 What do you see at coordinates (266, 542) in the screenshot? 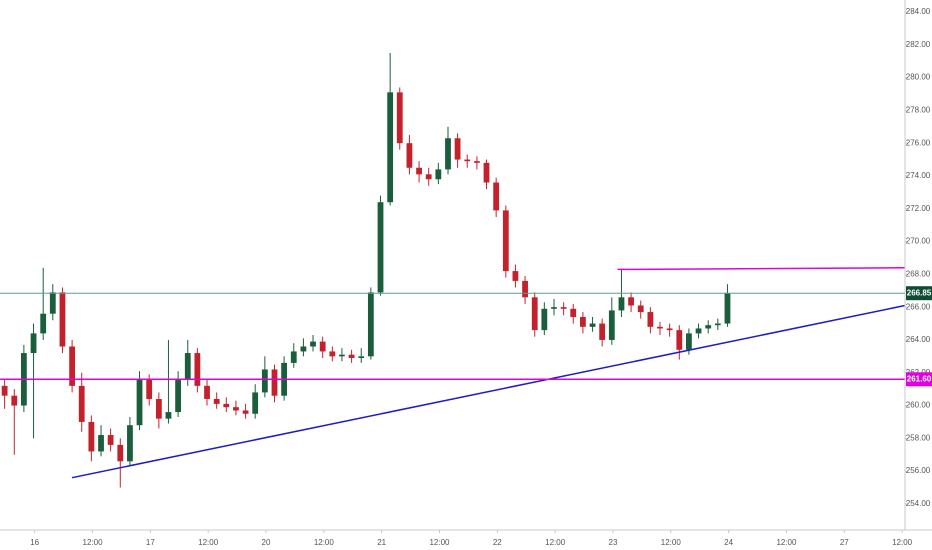
I see `x-tick-label: 20` at bounding box center [266, 542].